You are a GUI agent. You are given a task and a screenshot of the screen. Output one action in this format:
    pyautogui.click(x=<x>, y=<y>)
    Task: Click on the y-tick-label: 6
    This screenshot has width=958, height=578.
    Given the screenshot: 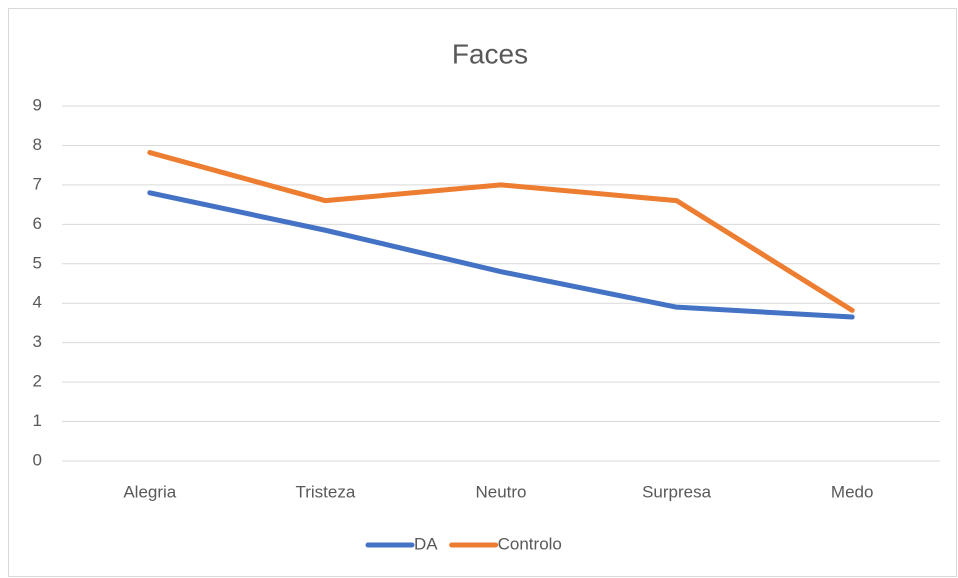 What is the action you would take?
    pyautogui.click(x=37, y=223)
    